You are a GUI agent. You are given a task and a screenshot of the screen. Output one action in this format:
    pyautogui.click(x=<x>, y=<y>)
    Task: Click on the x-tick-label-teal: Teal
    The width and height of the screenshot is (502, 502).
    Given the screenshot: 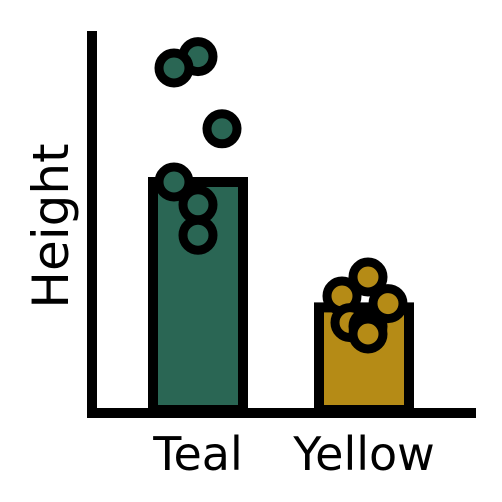 What is the action you would take?
    pyautogui.click(x=197, y=454)
    